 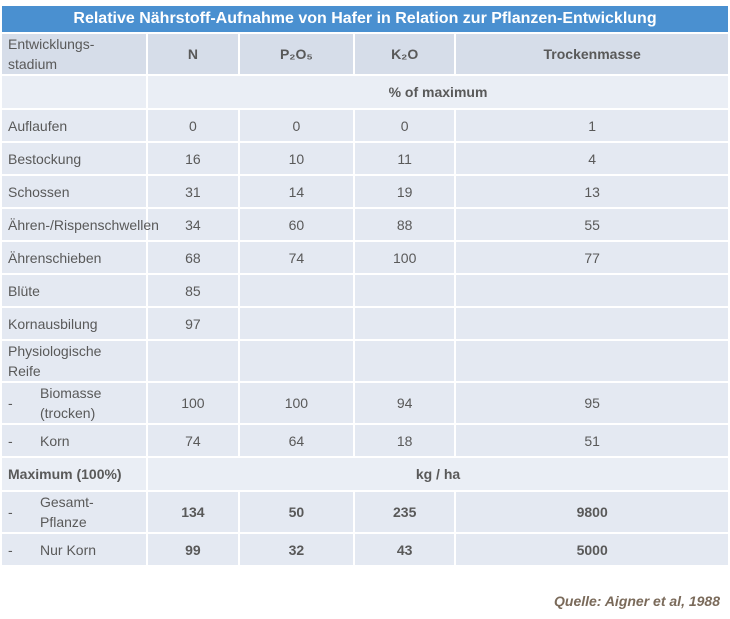 What do you see at coordinates (405, 512) in the screenshot?
I see `value: 235` at bounding box center [405, 512].